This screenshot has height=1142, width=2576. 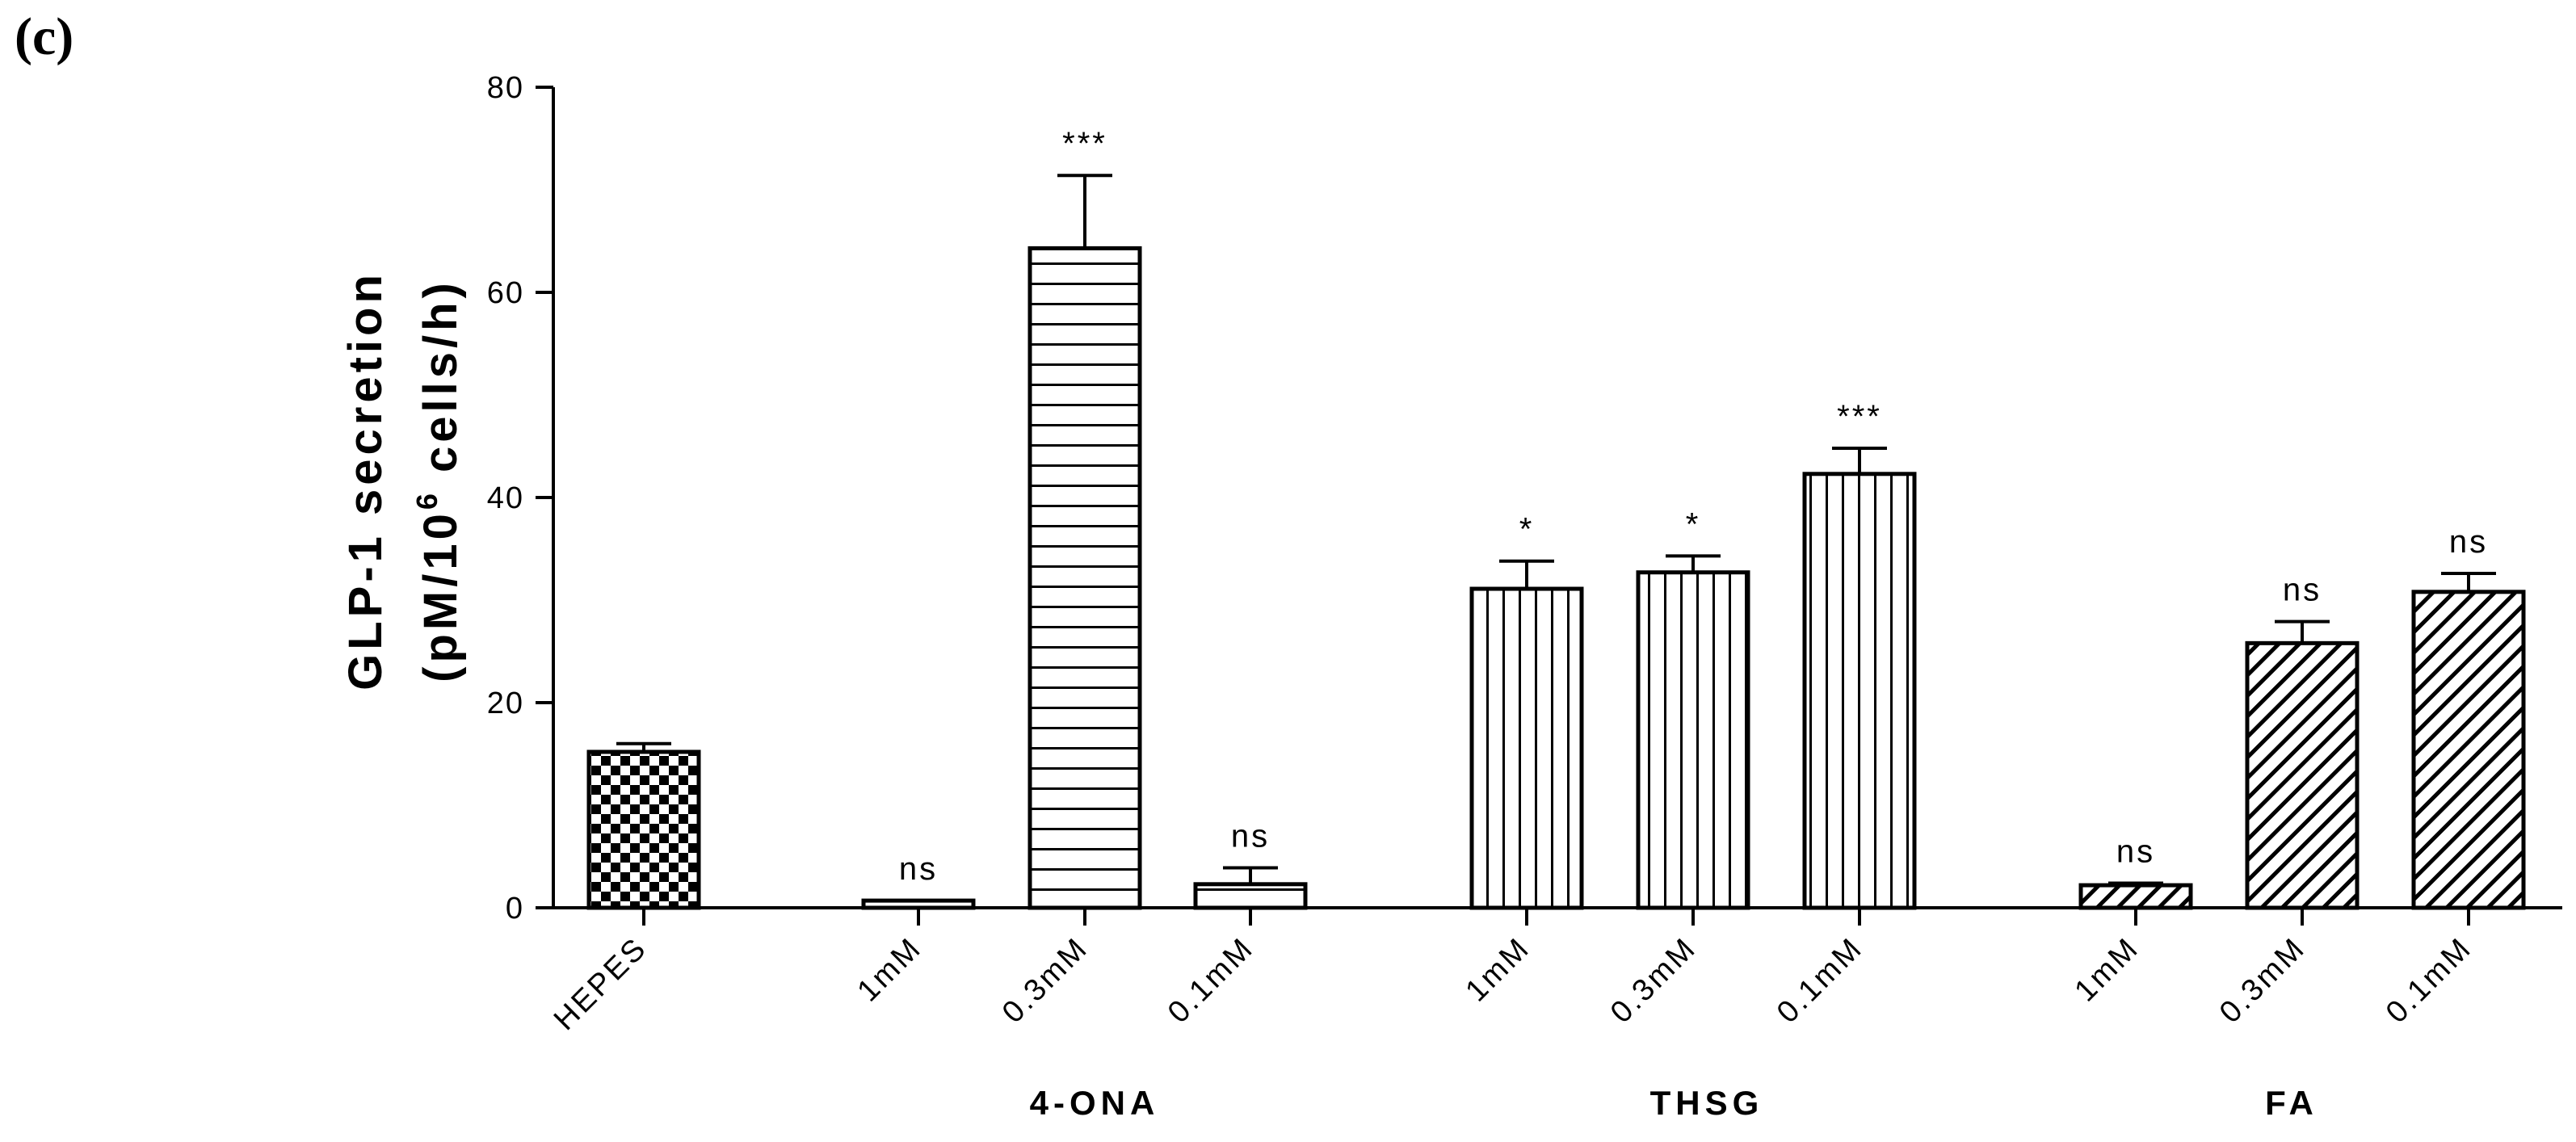 What do you see at coordinates (1707, 1103) in the screenshot?
I see `group-label: THSG` at bounding box center [1707, 1103].